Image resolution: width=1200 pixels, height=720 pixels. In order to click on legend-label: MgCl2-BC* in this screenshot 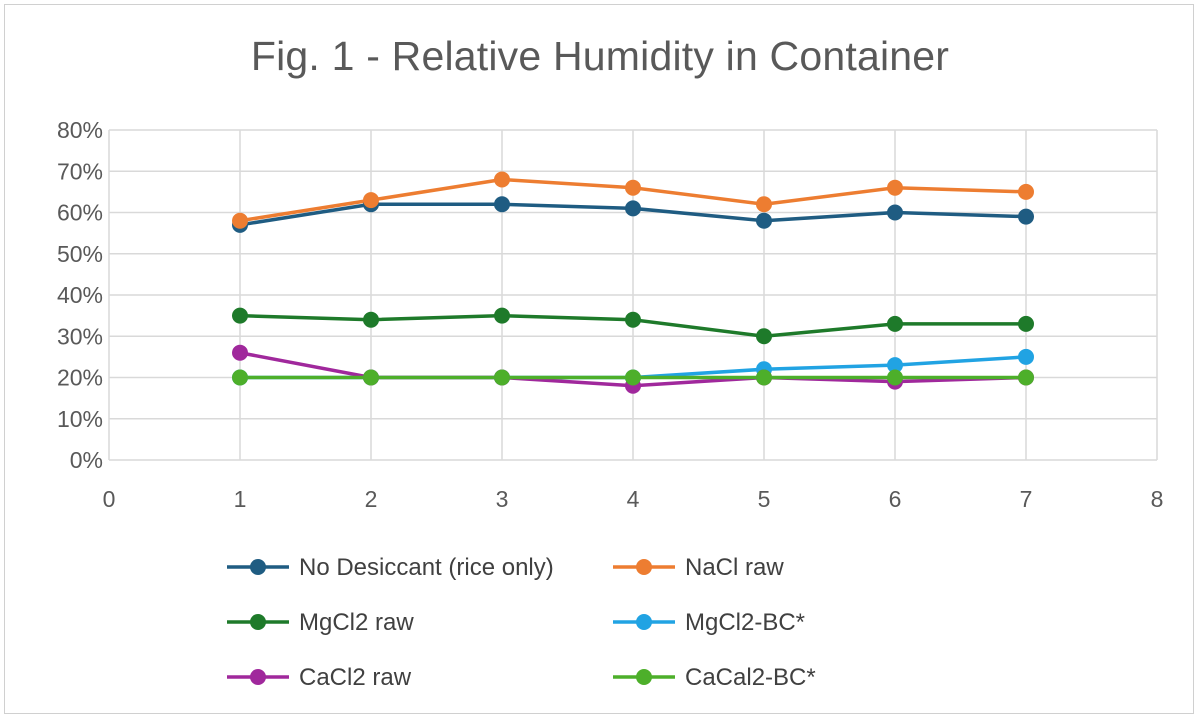, I will do `click(745, 622)`.